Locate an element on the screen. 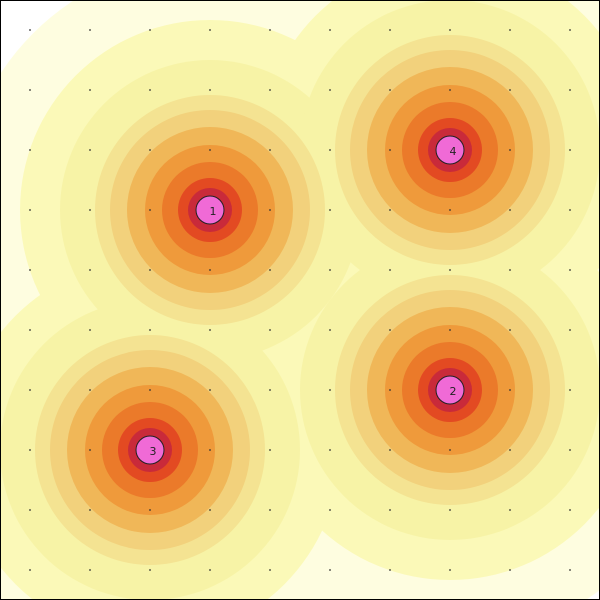  source-node-2: 2 is located at coordinates (450, 390).